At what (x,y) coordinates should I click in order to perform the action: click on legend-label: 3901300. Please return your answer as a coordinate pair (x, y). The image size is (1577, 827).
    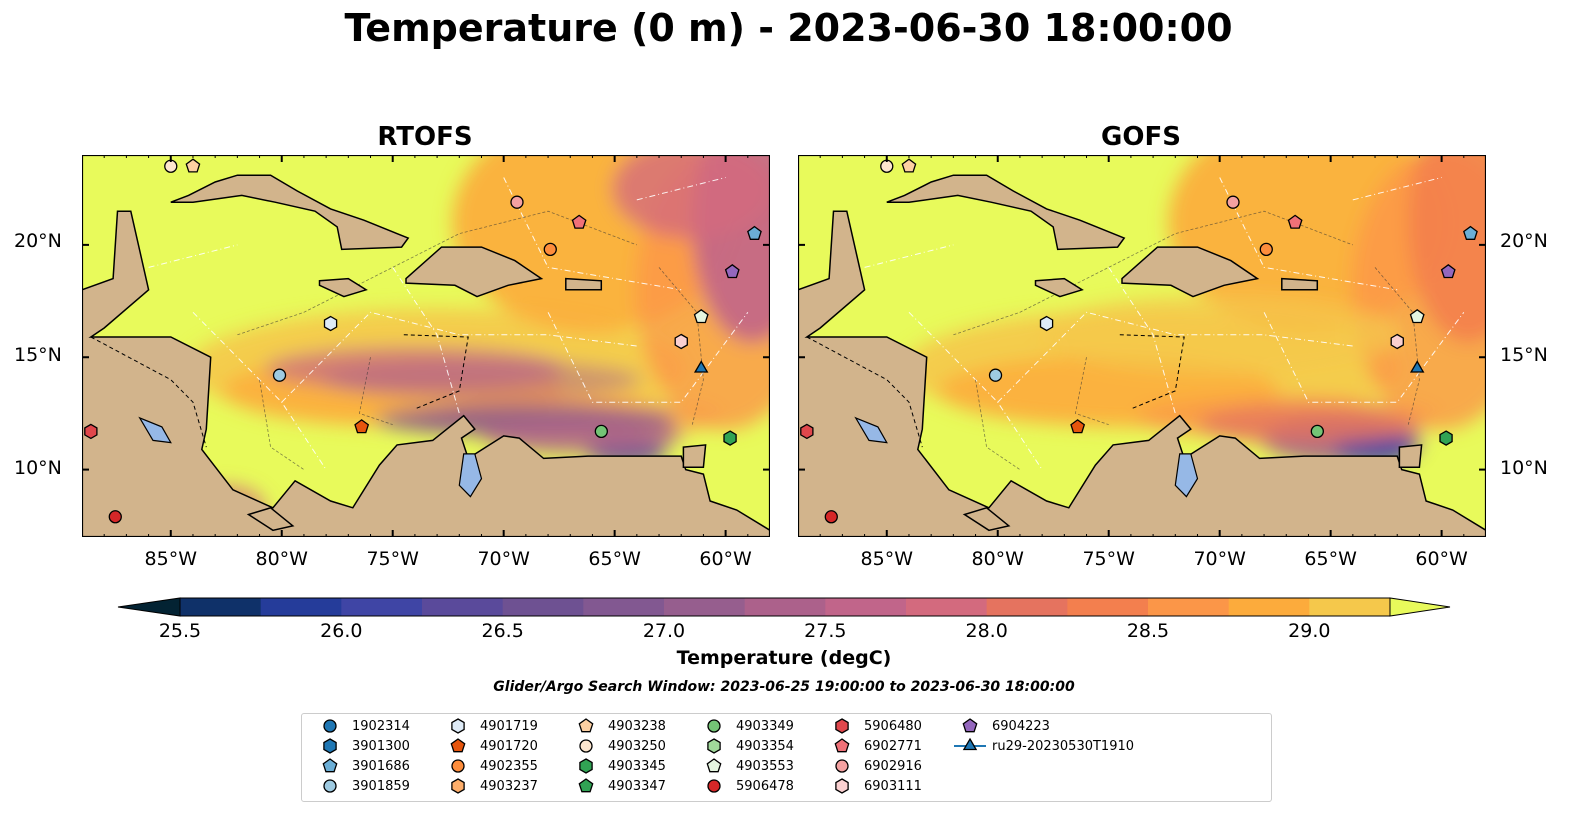
    Looking at the image, I should click on (381, 746).